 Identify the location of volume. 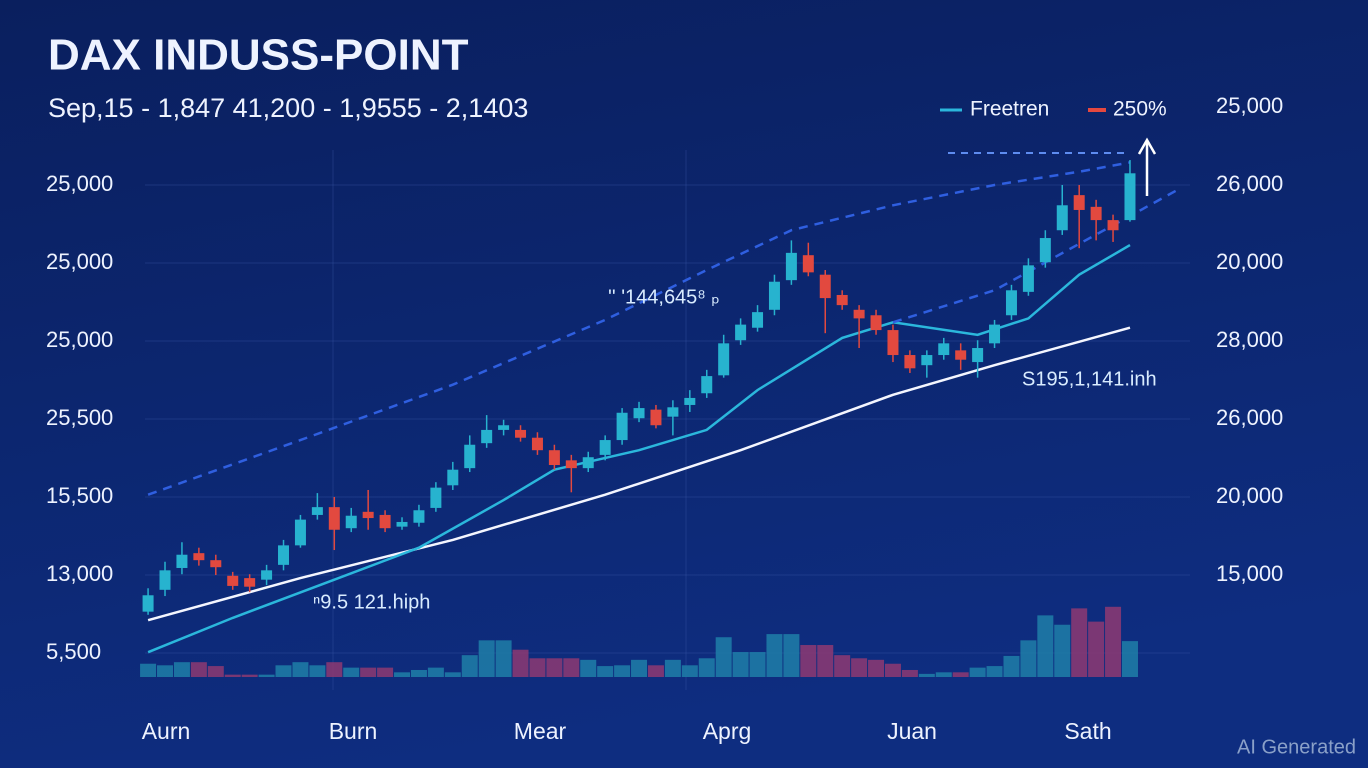
(639, 641).